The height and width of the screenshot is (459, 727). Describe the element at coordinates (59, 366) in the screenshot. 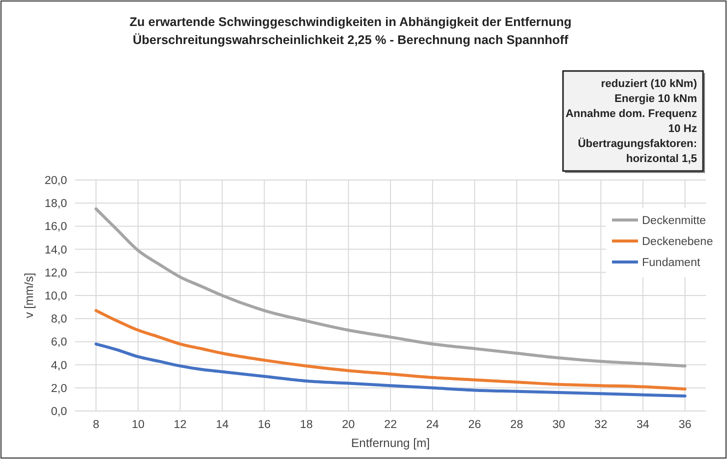

I see `y-tick-label: 4,0` at that location.